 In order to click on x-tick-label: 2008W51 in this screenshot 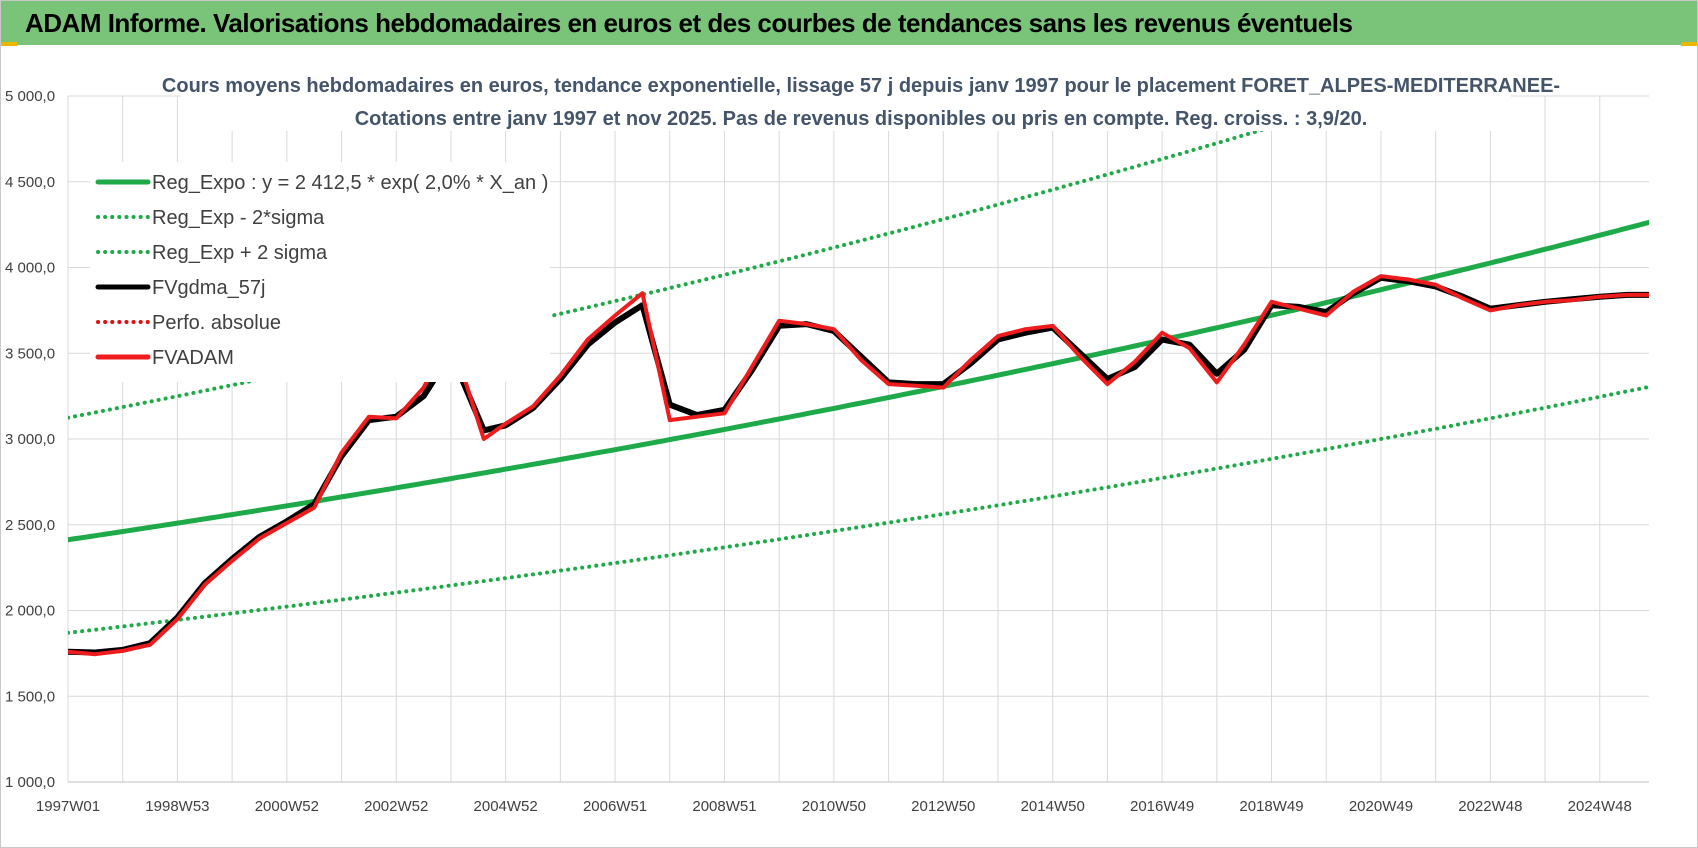, I will do `click(724, 806)`.